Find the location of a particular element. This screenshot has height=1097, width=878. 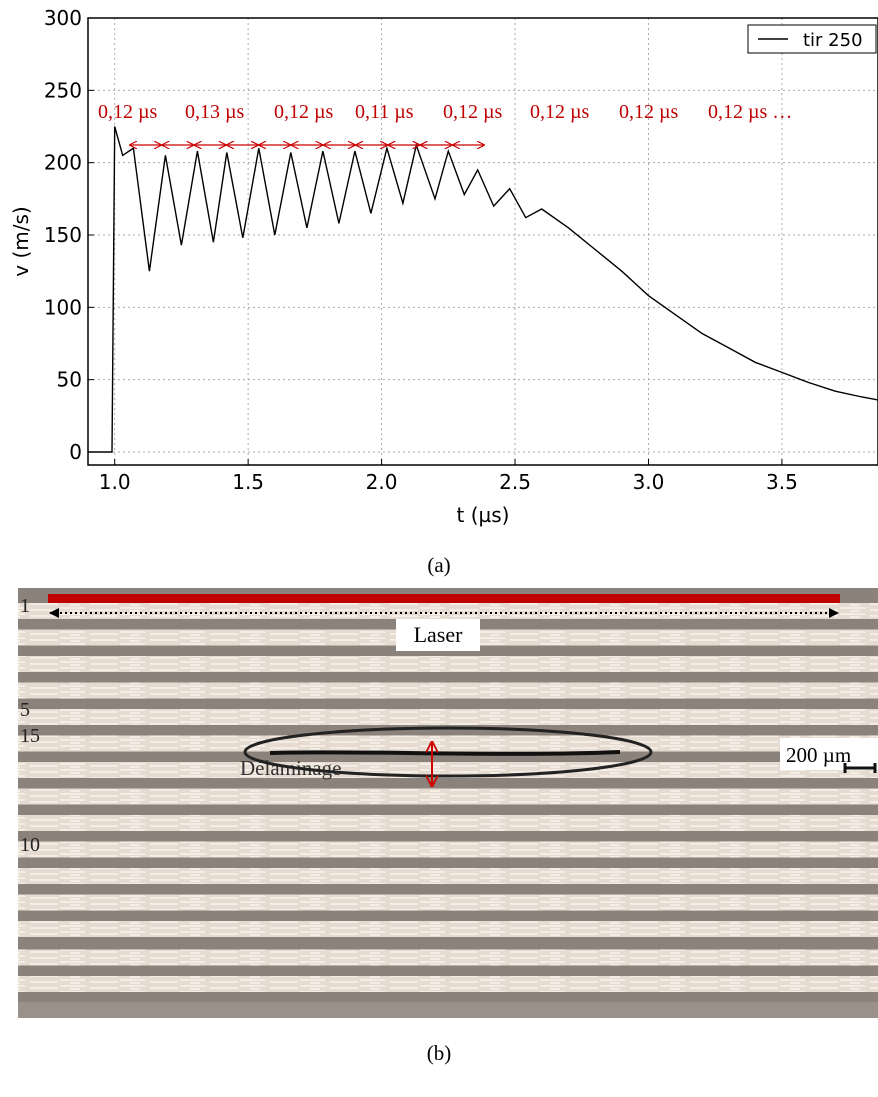

x-tick-label: 2.5 is located at coordinates (515, 482).